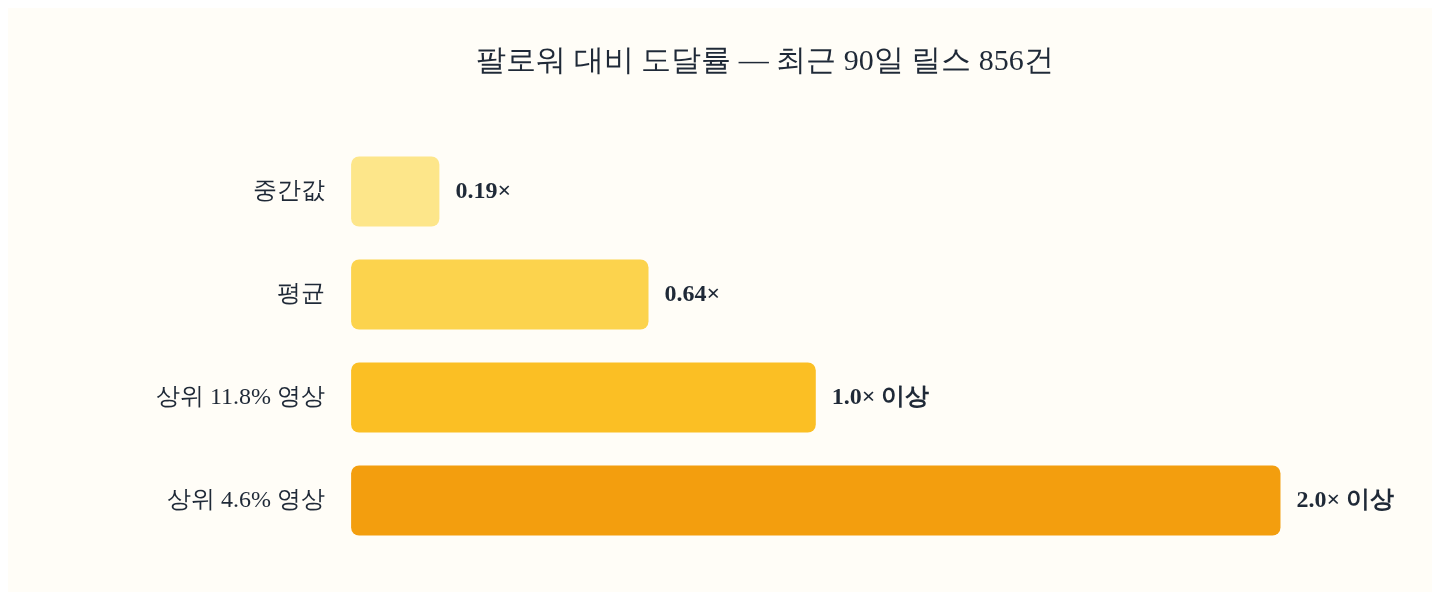 The height and width of the screenshot is (600, 1440). I want to click on y-tick-label: 중간값, so click(289, 189).